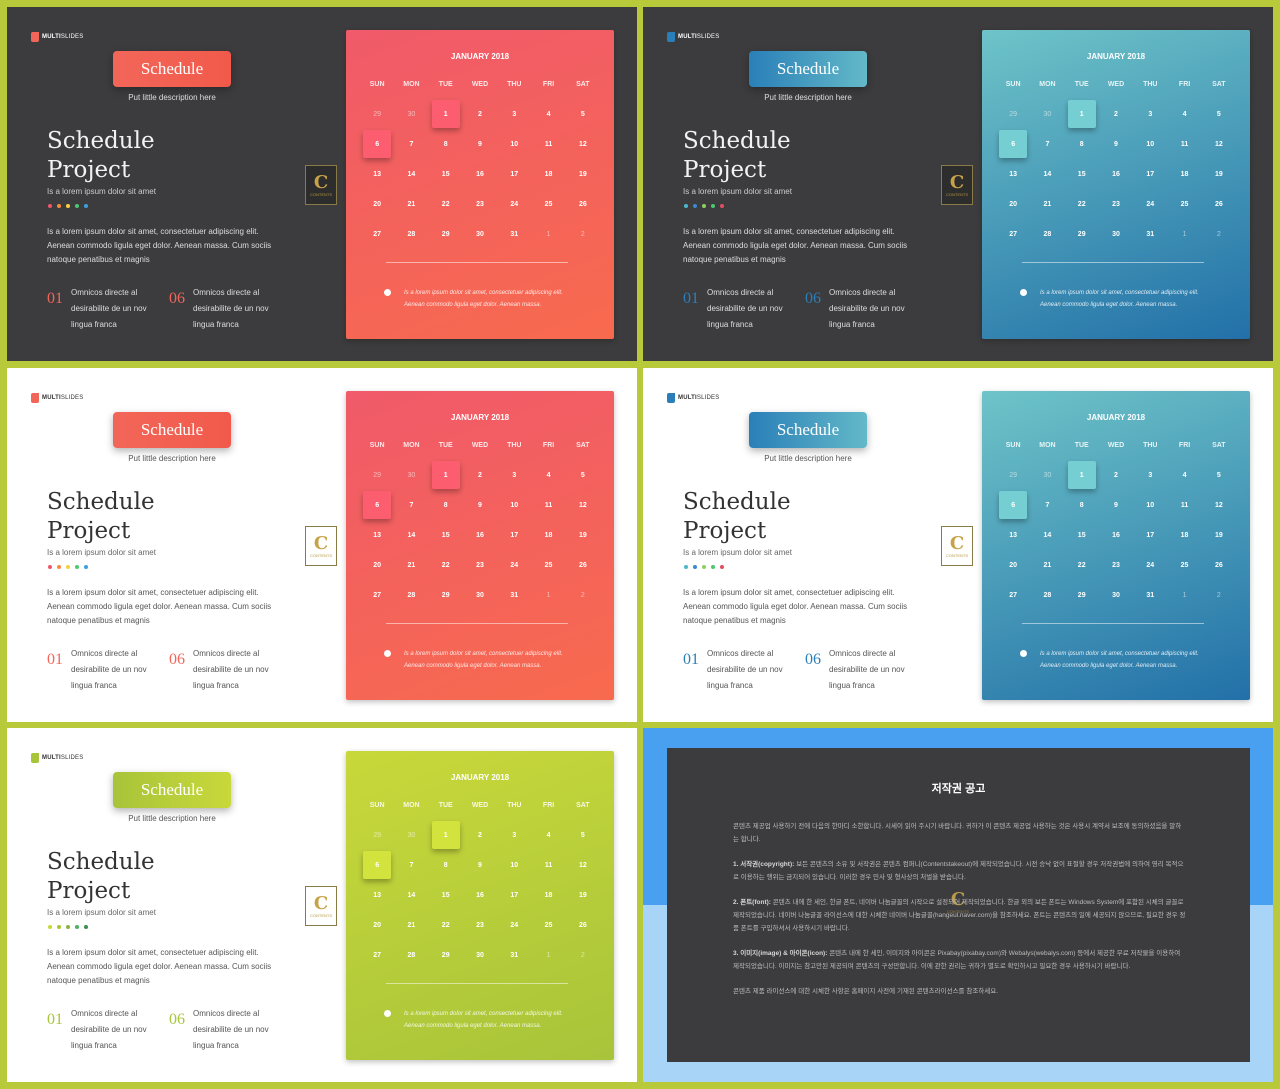  What do you see at coordinates (1150, 243) in the screenshot?
I see `calendar-day: 31` at bounding box center [1150, 243].